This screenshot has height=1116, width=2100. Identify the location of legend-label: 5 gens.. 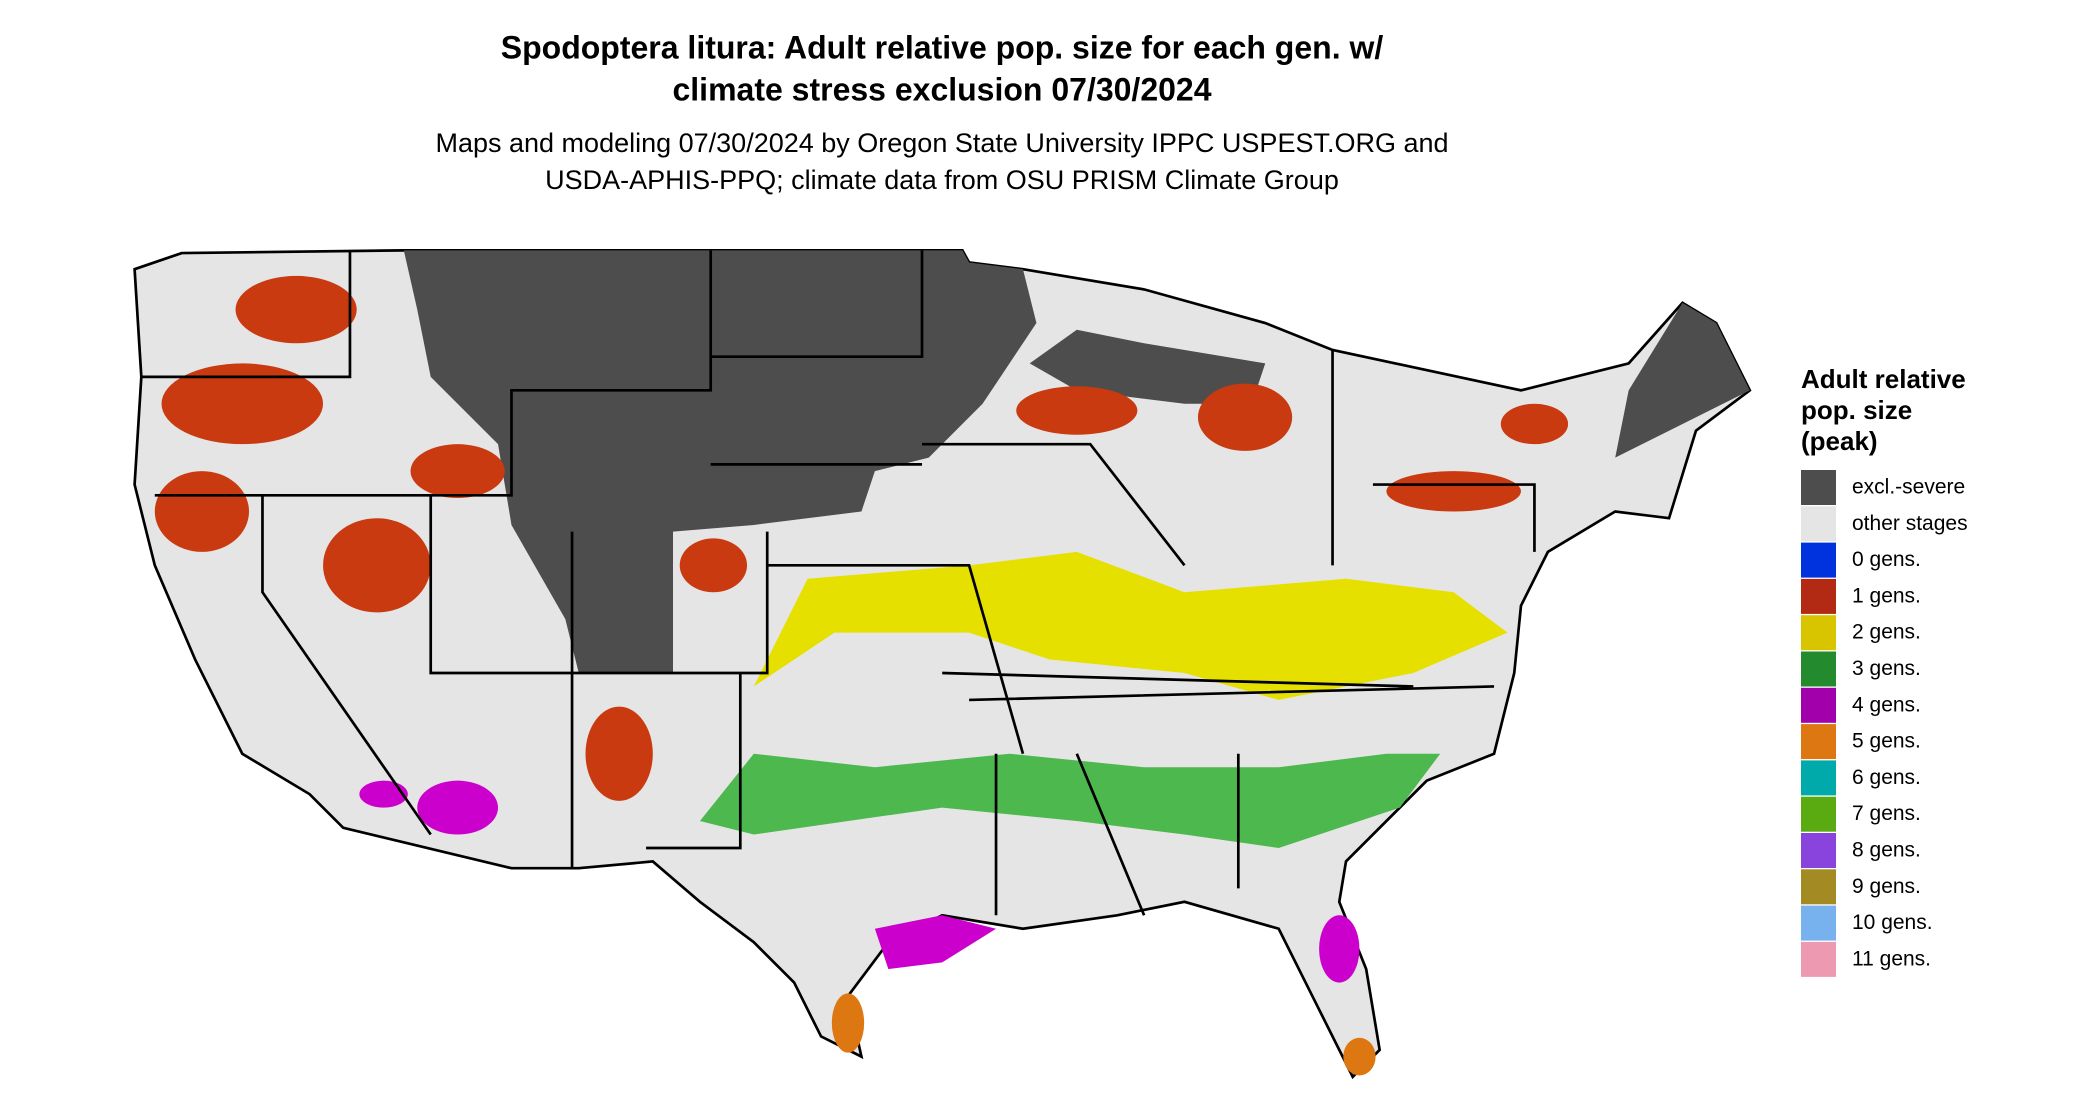
(1886, 741).